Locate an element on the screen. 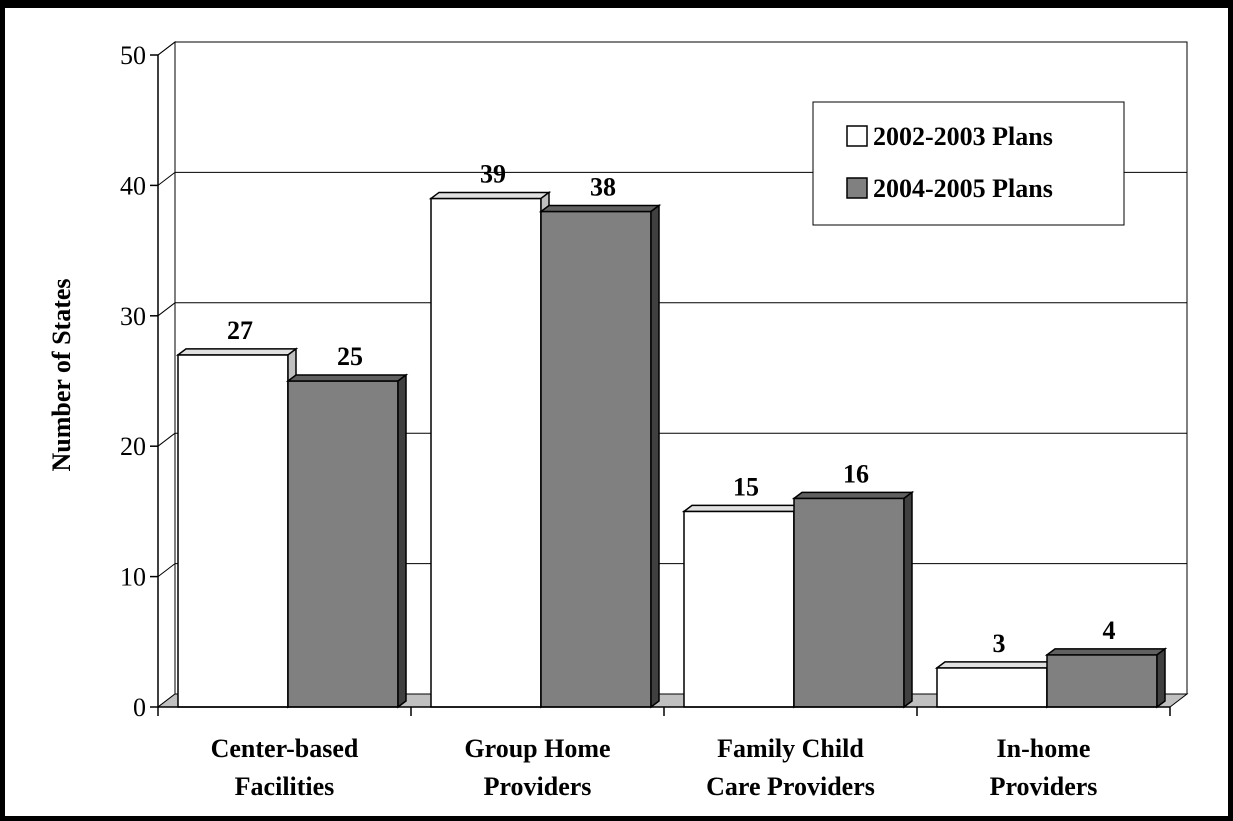 The width and height of the screenshot is (1233, 821). legend: 2002-2003 Plans 2004-2005 Plans is located at coordinates (968, 163).